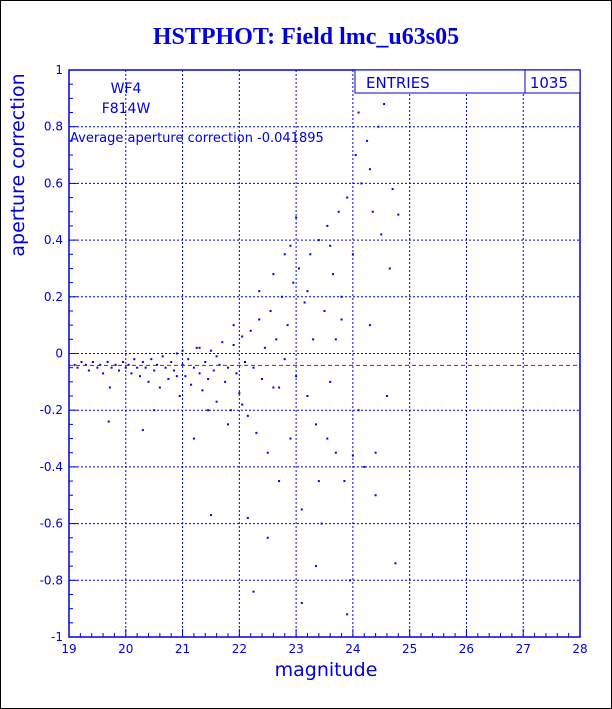 The image size is (612, 709). What do you see at coordinates (126, 89) in the screenshot?
I see `camera-label: WF4` at bounding box center [126, 89].